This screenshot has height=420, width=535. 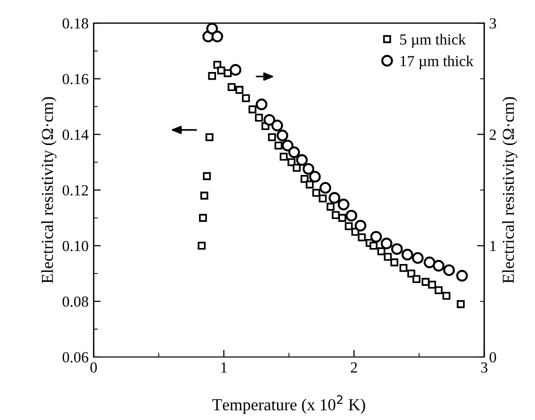 I want to click on y-tick-label: 0.10, so click(x=75, y=246).